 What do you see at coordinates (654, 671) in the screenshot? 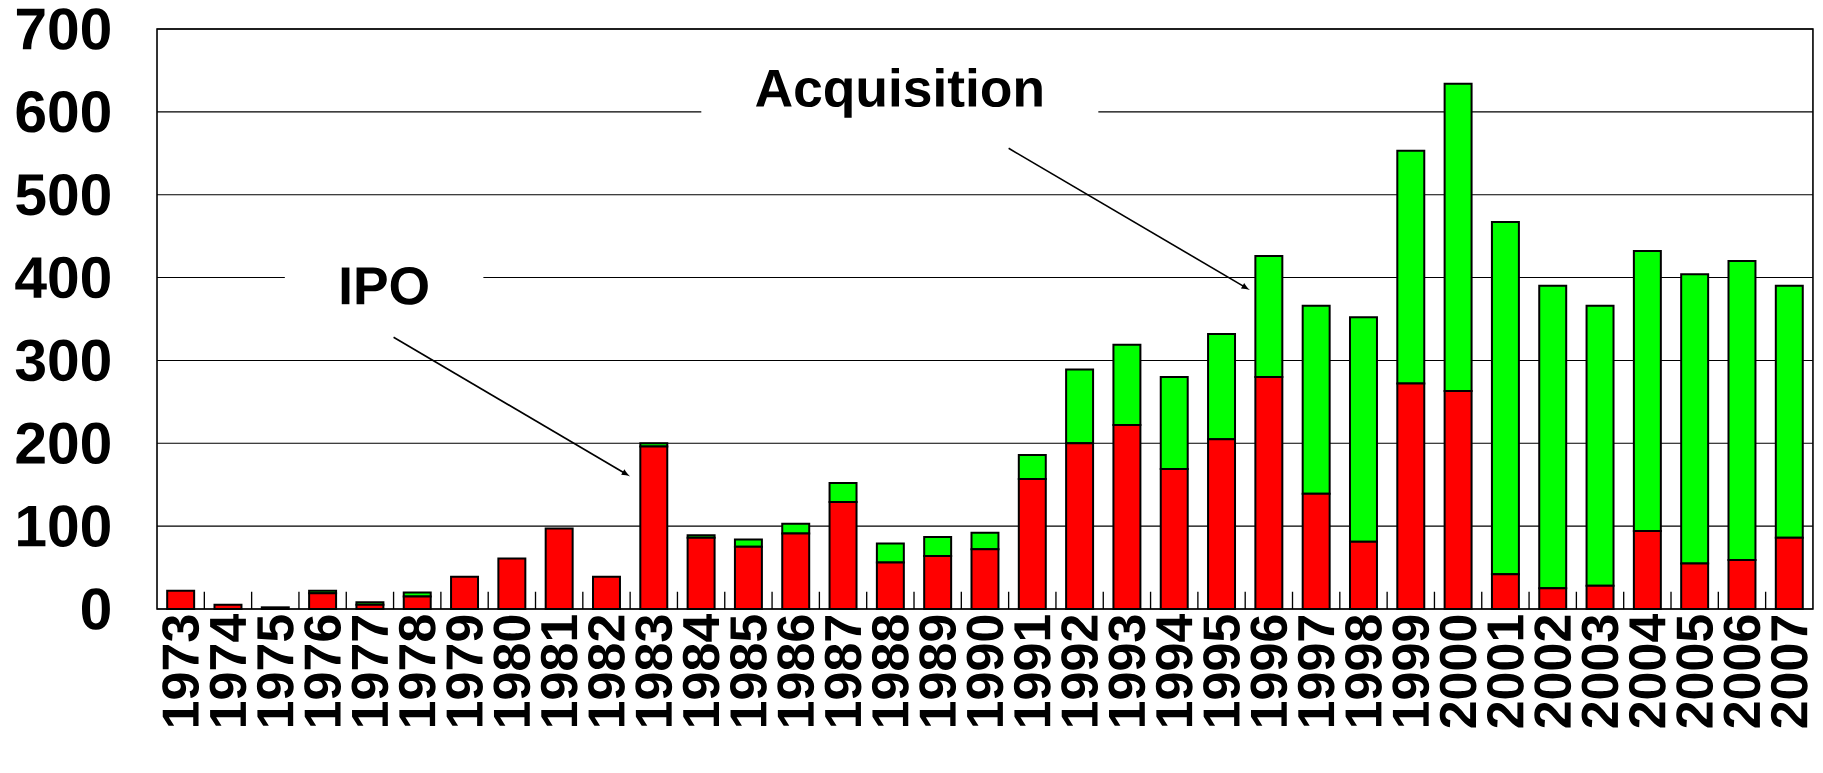
I see `x-tick-label: 1983` at bounding box center [654, 671].